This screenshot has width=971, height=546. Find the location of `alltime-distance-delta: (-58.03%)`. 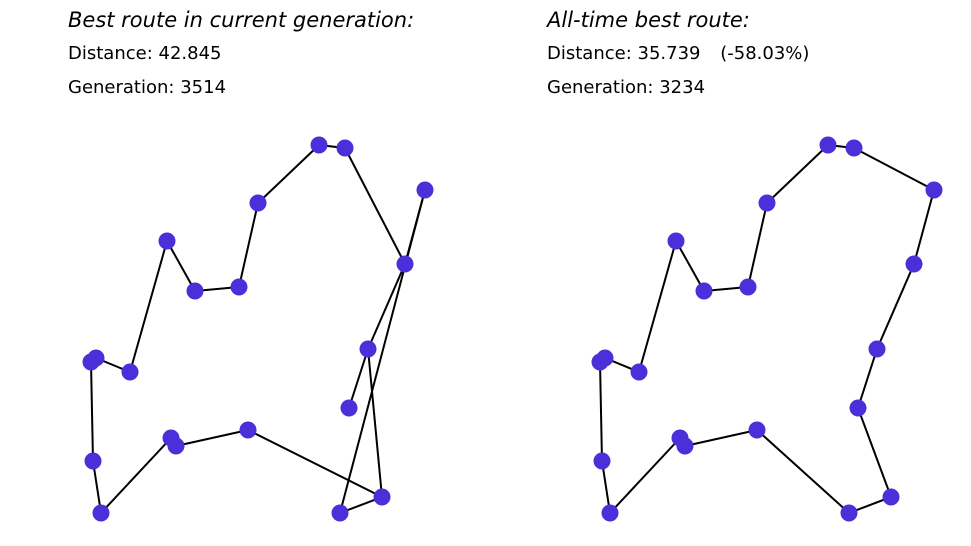

alltime-distance-delta: (-58.03%) is located at coordinates (765, 53).